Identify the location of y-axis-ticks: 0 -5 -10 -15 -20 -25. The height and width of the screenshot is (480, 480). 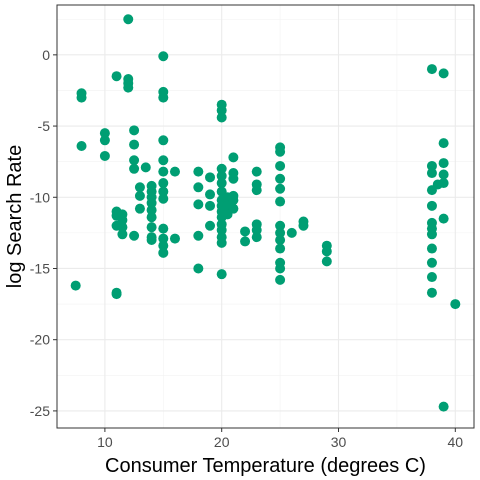
(43, 233).